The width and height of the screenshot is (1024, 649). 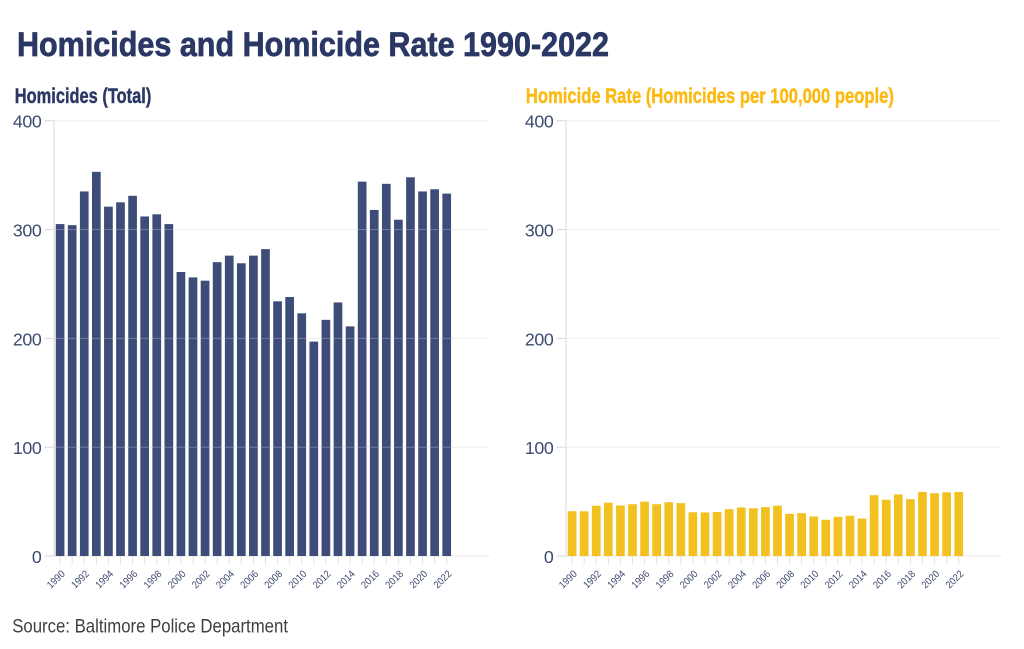 I want to click on svg-text:Homicides and Homicide Rate 19: Homicides and Homicide Rate 1990-2022, so click(x=313, y=45).